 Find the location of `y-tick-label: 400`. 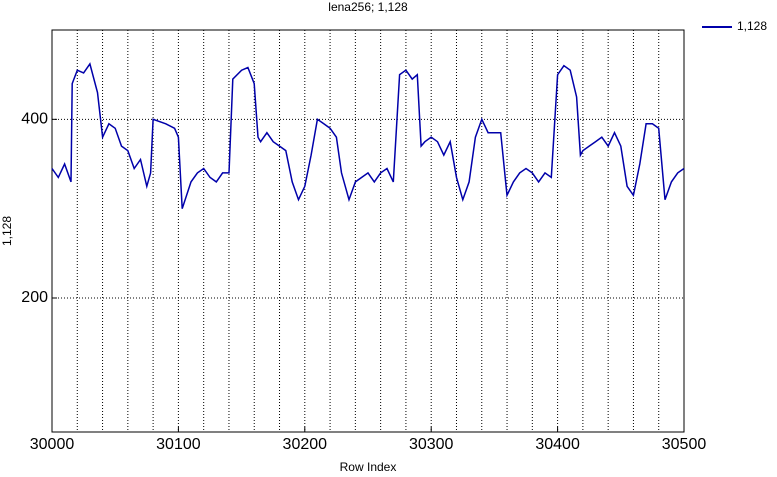

y-tick-label: 400 is located at coordinates (34, 119).